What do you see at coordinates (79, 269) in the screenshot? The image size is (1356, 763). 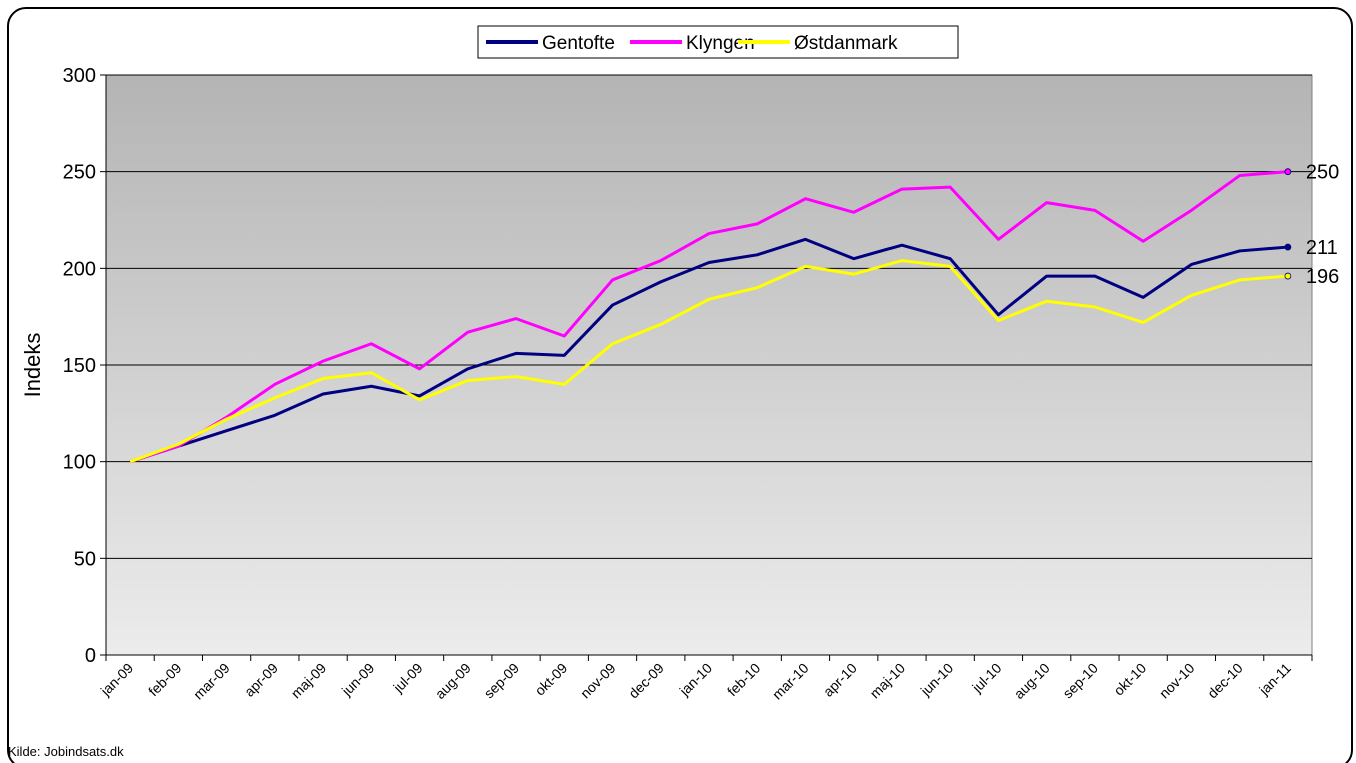 I see `y-tick-label: 200` at bounding box center [79, 269].